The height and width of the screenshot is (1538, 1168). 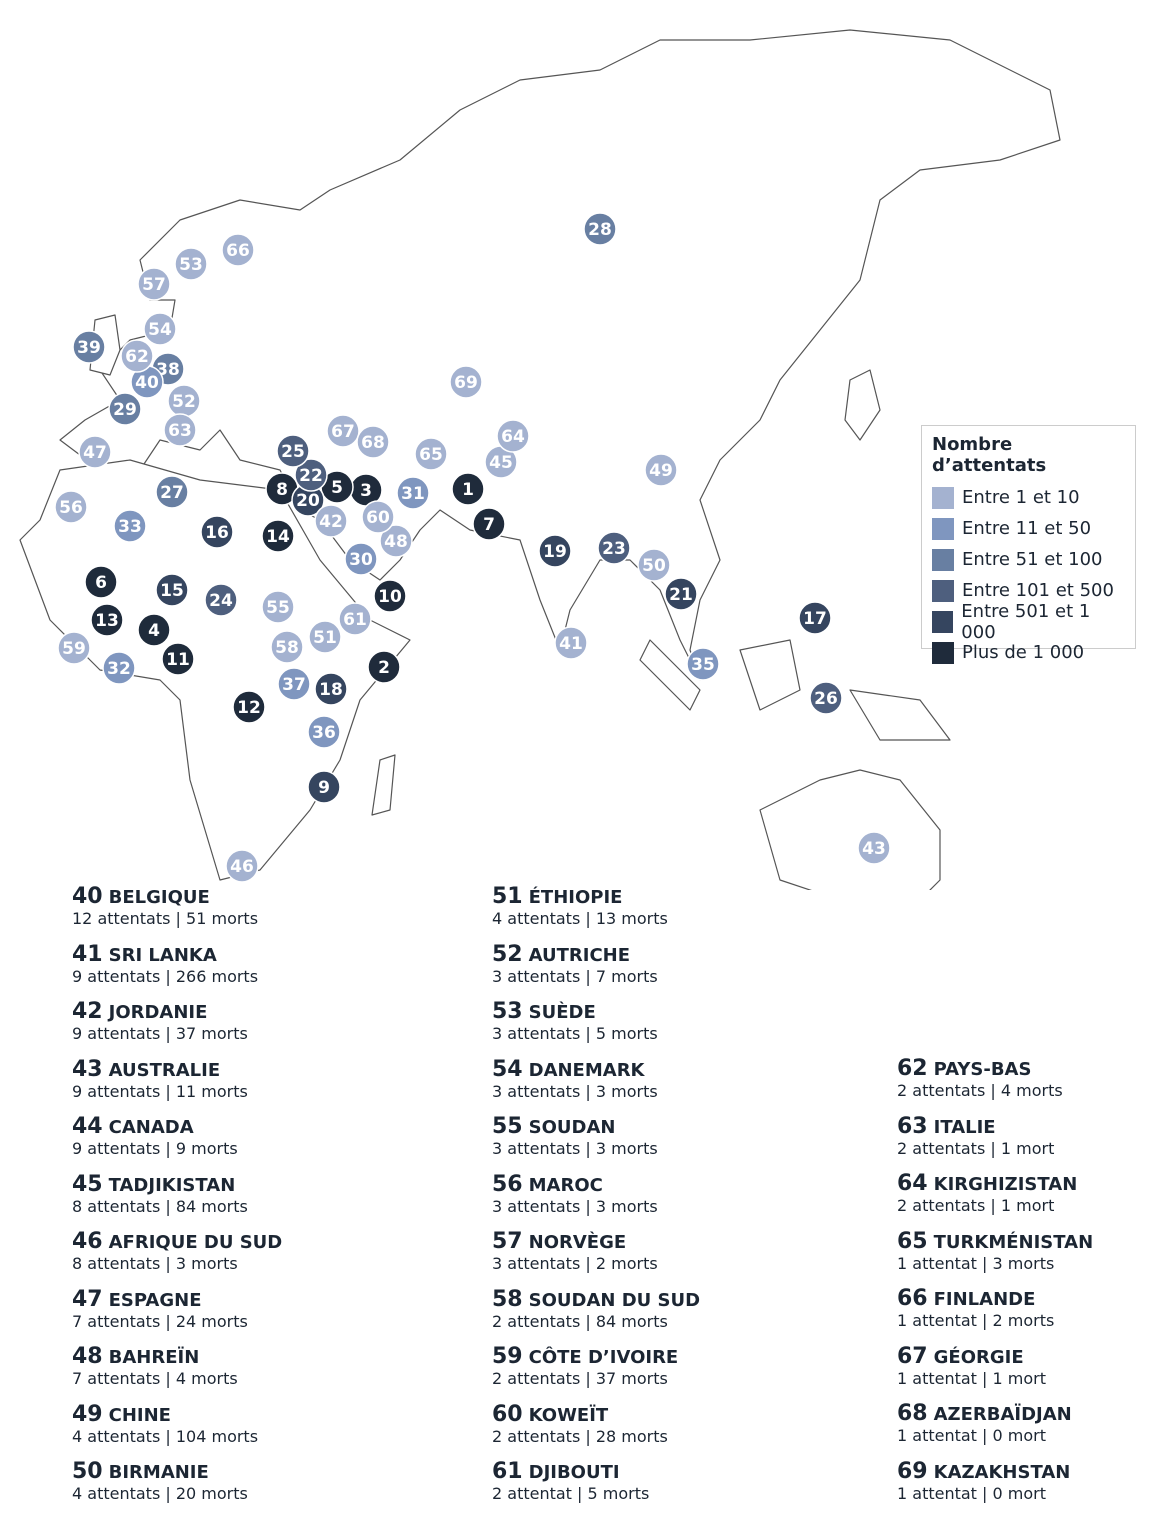 What do you see at coordinates (682, 1309) in the screenshot?
I see `list-entry: 58 SOUDAN DU SUD 2 attentats | 84 morts` at bounding box center [682, 1309].